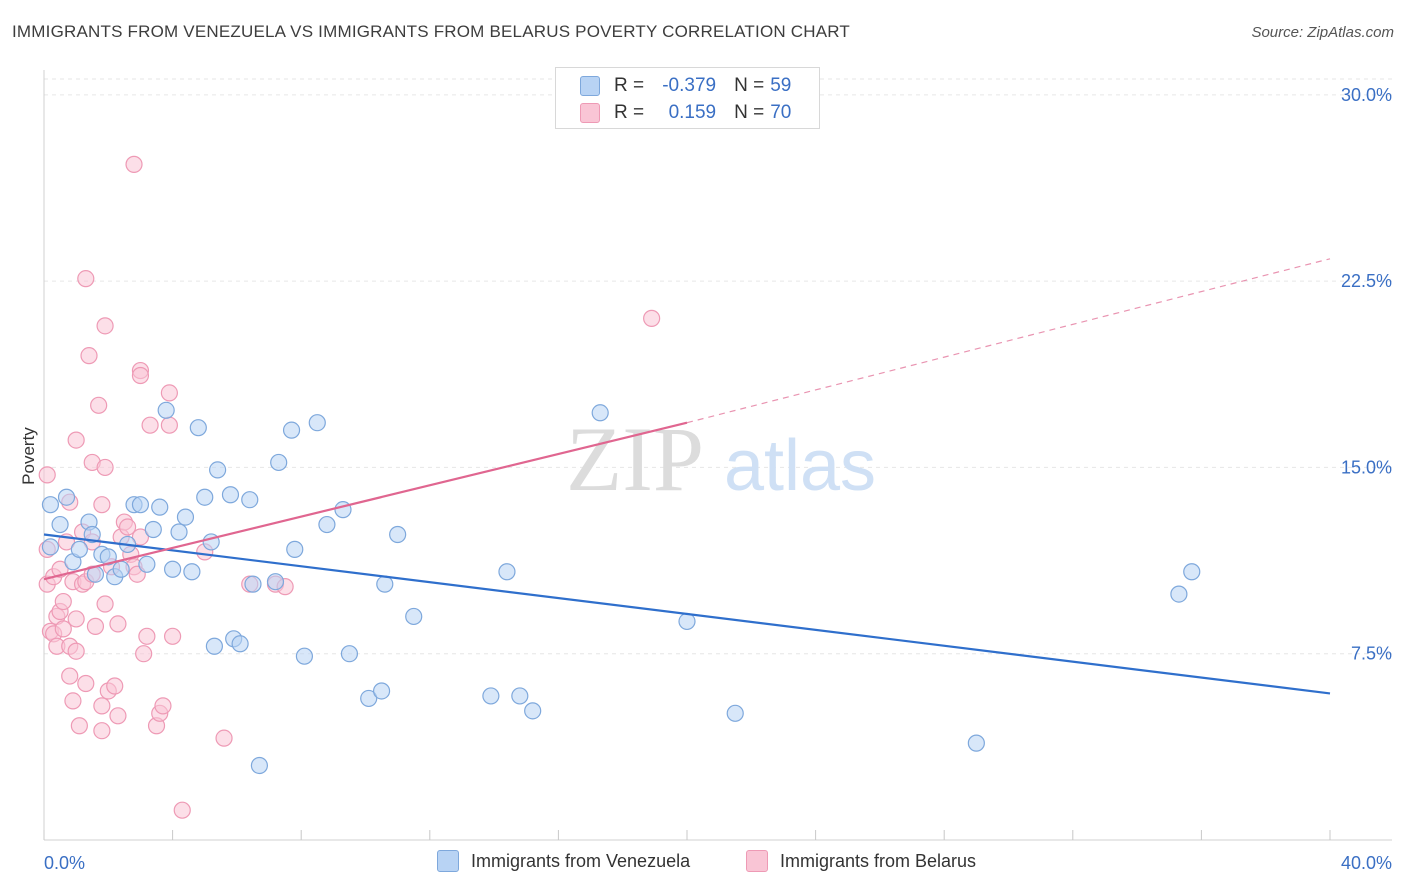  I want to click on y-tick-label: 15.0%, so click(1366, 467).